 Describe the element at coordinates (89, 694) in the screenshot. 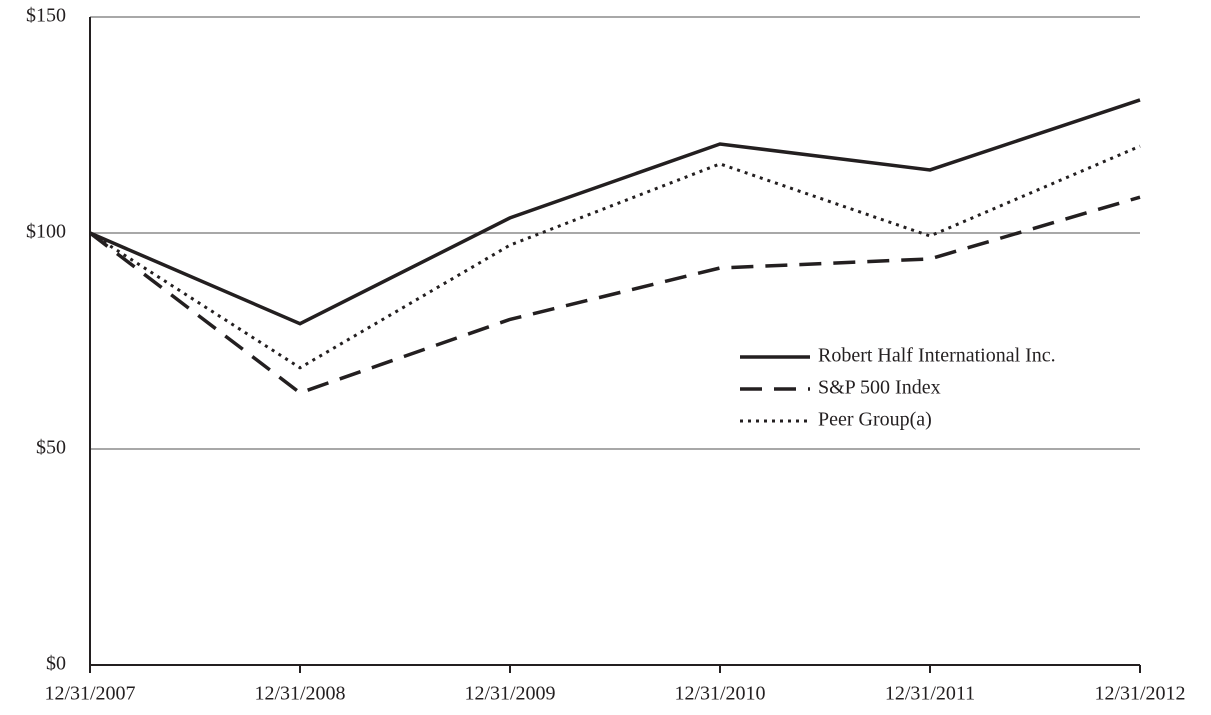

I see `x-tick-label: 12/31/2007` at that location.